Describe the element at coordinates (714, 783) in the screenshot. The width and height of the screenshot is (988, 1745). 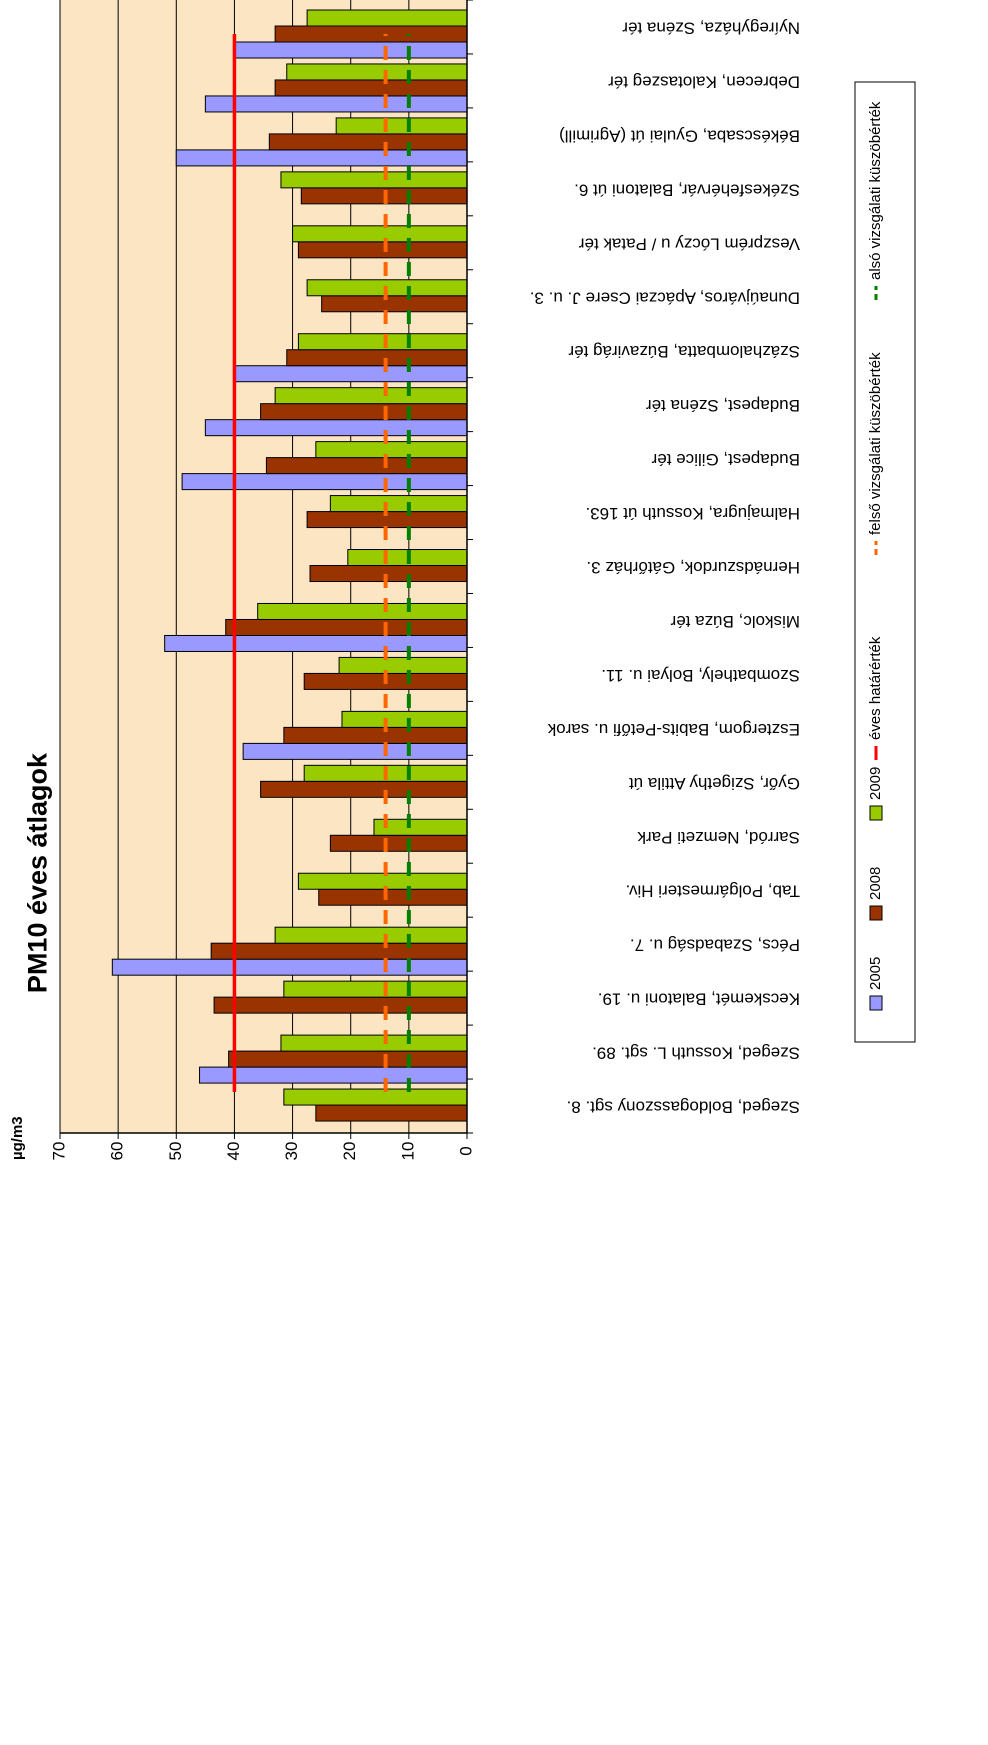
I see `category-label: Győr, Szigethy Attila út` at that location.